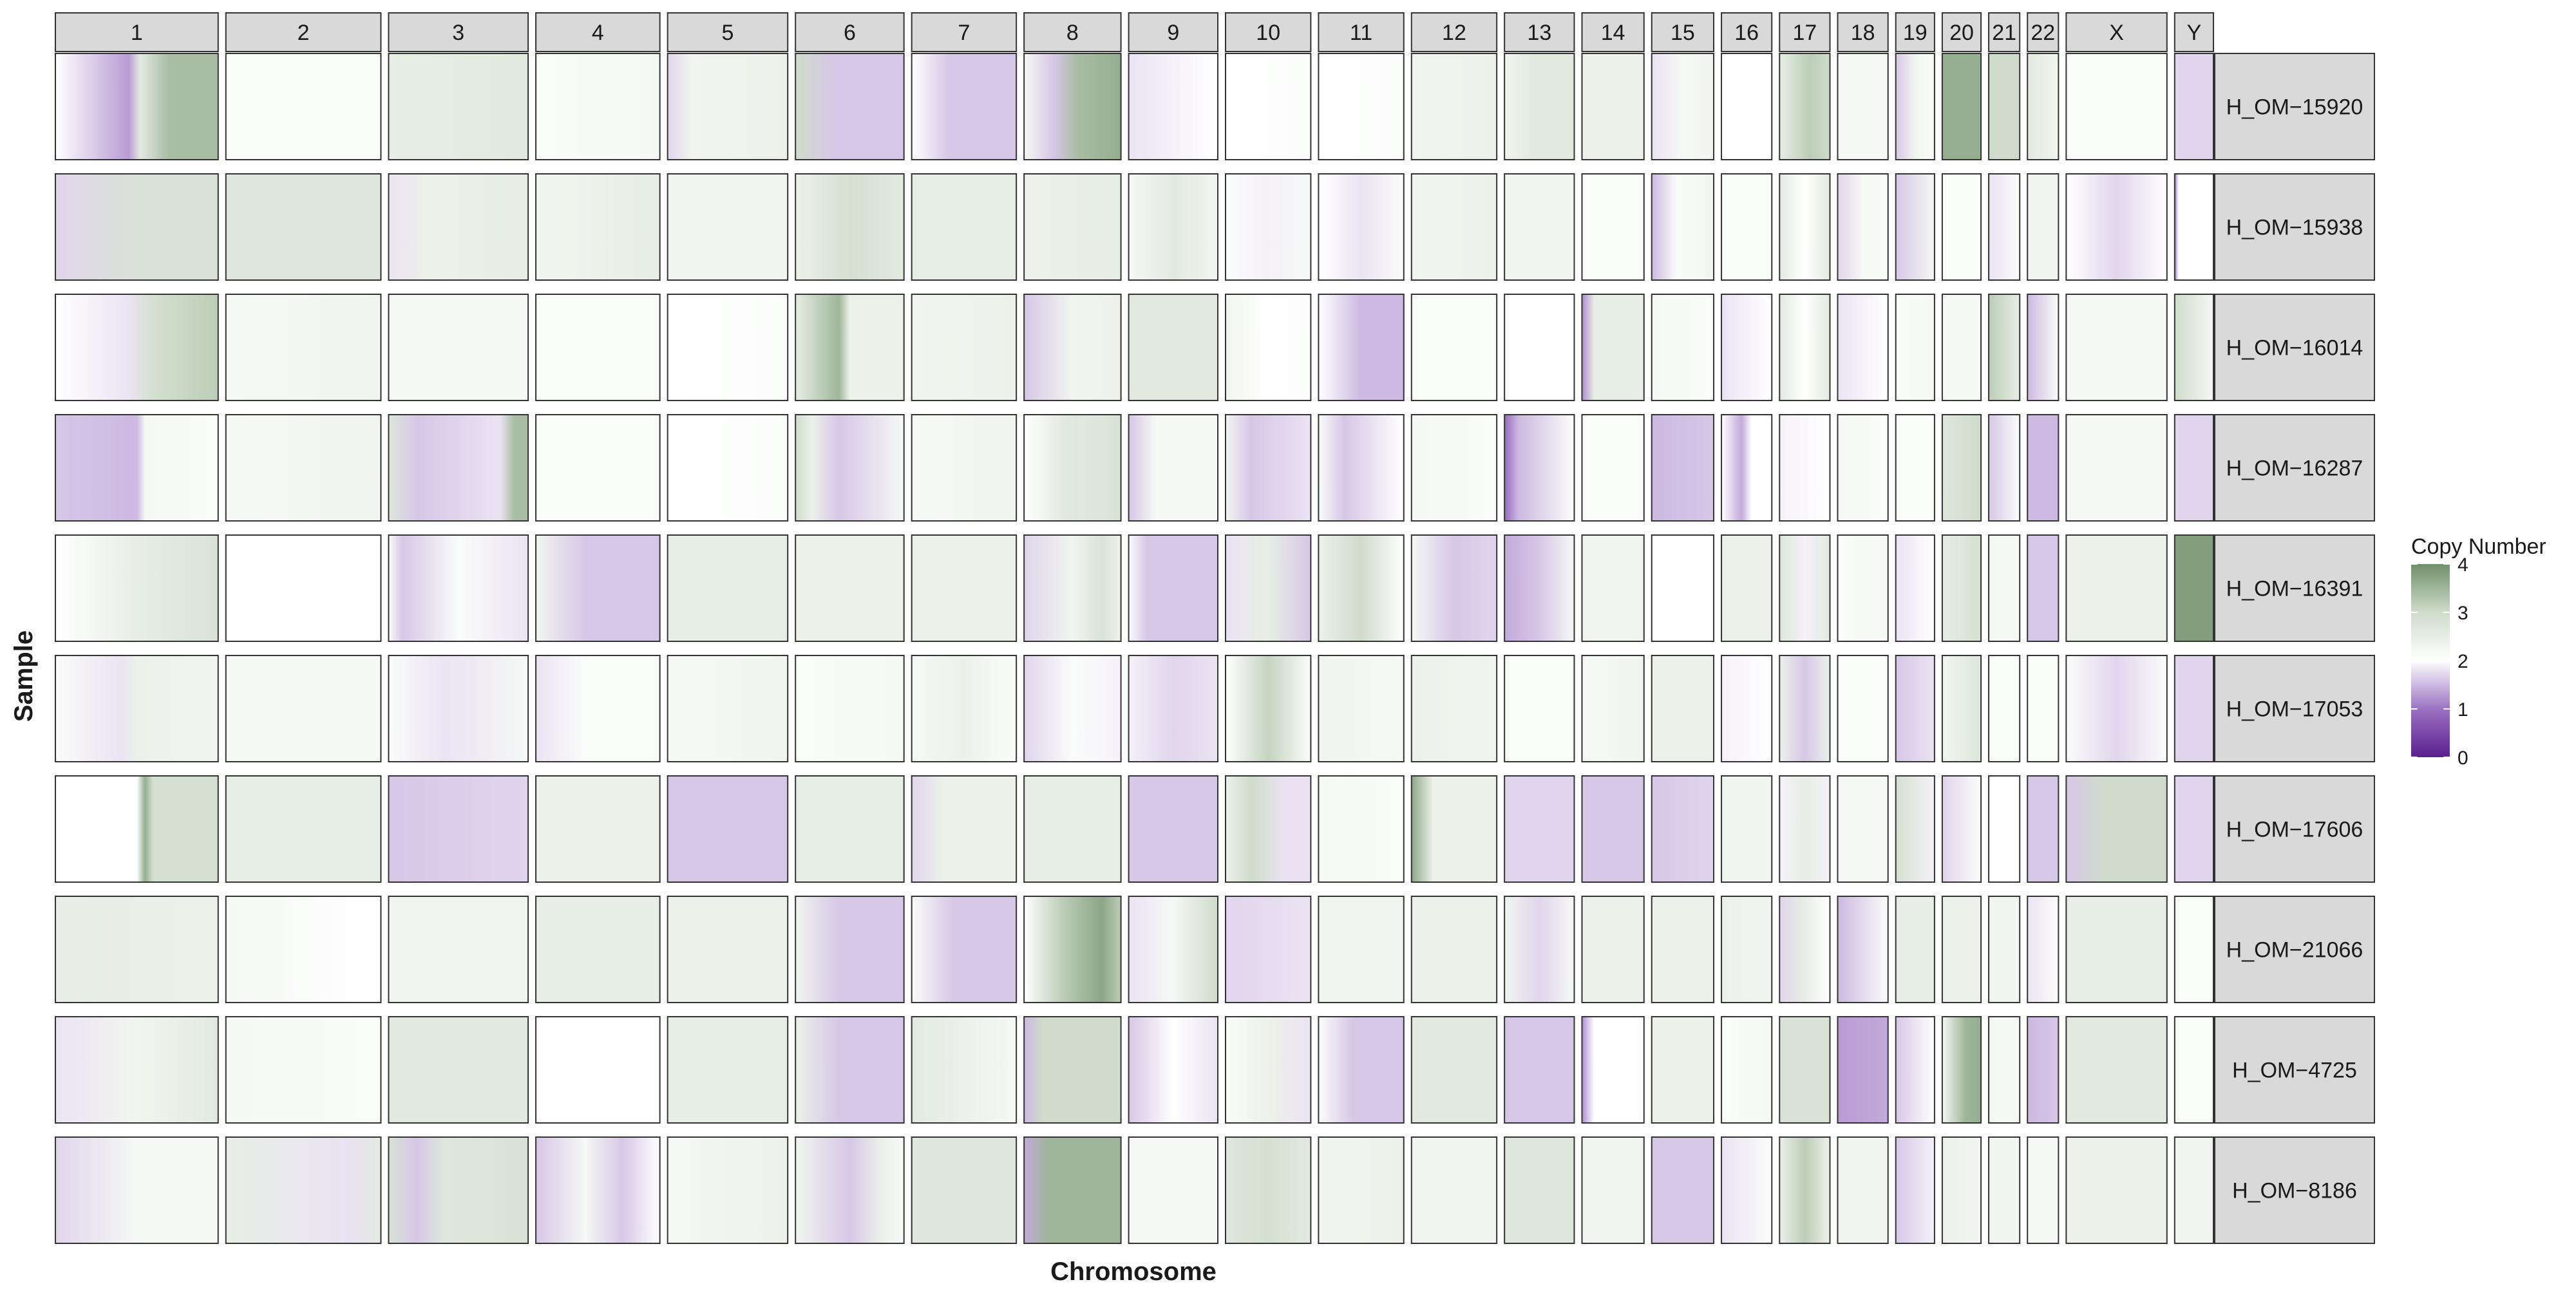 The width and height of the screenshot is (2576, 1291). Describe the element at coordinates (1135, 32) in the screenshot. I see `chromosome-strips: 1 2 3 4 5 6 7 8 9 10 11 12 13 14 15 16 17 18 19 20 21 22 X Y` at that location.